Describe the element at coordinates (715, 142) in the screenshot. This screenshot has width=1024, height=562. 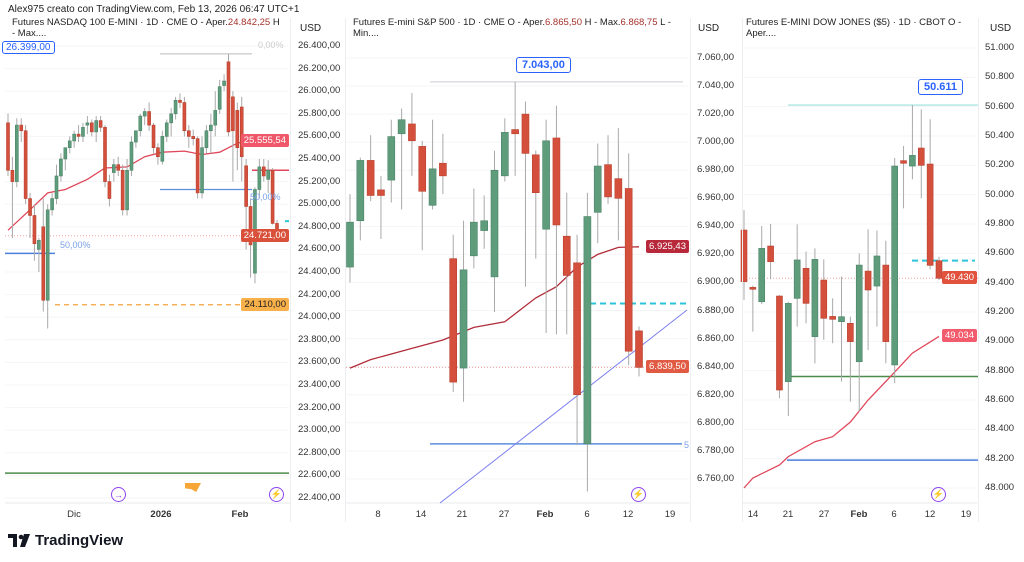
I see `sp500-axis-label: 7.000,00` at that location.